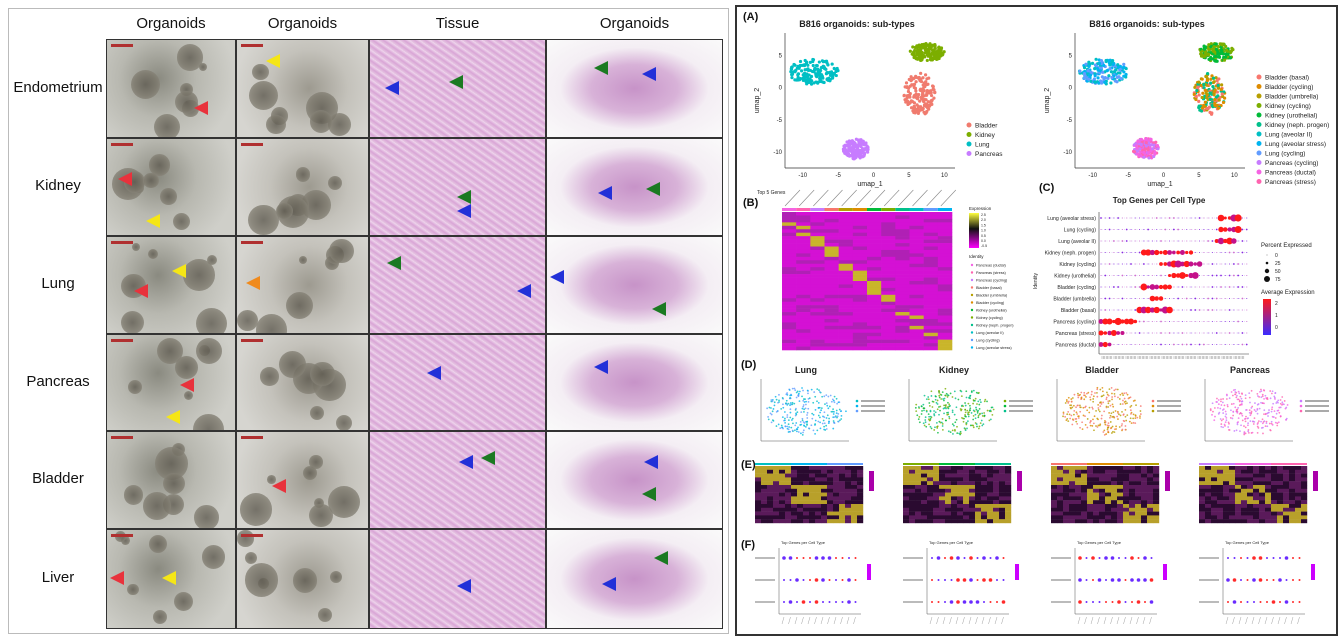 This screenshot has width=1343, height=641. I want to click on blue-arrowhead-icon, so click(609, 584).